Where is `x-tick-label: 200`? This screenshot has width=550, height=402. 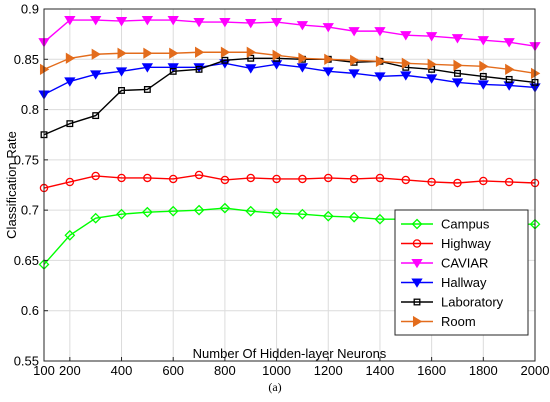 x-tick-label: 200 is located at coordinates (70, 370).